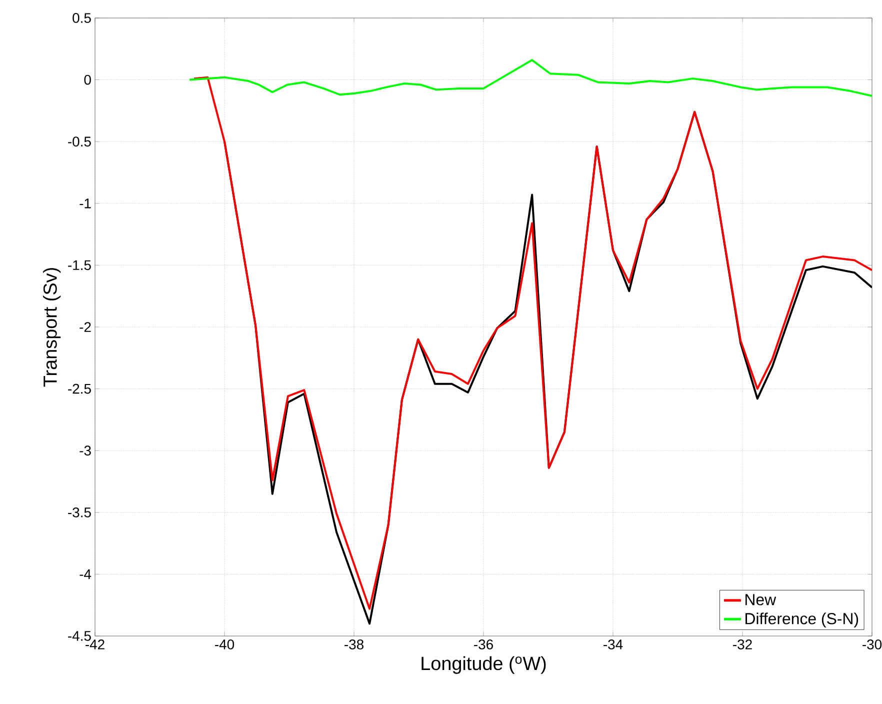  I want to click on y-tick-label: -3.5, so click(79, 512).